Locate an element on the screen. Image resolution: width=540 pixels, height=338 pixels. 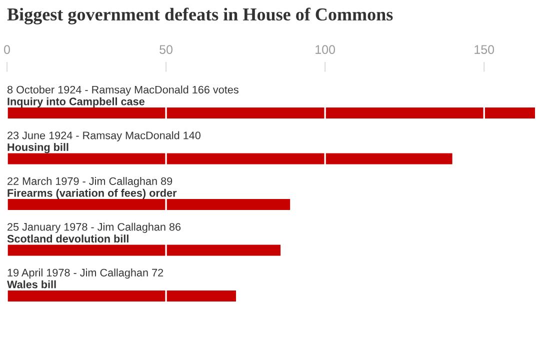
y-tick-label: 25 January 1978 - Jim Callaghan 86 Scotland devolution bill is located at coordinates (94, 232).